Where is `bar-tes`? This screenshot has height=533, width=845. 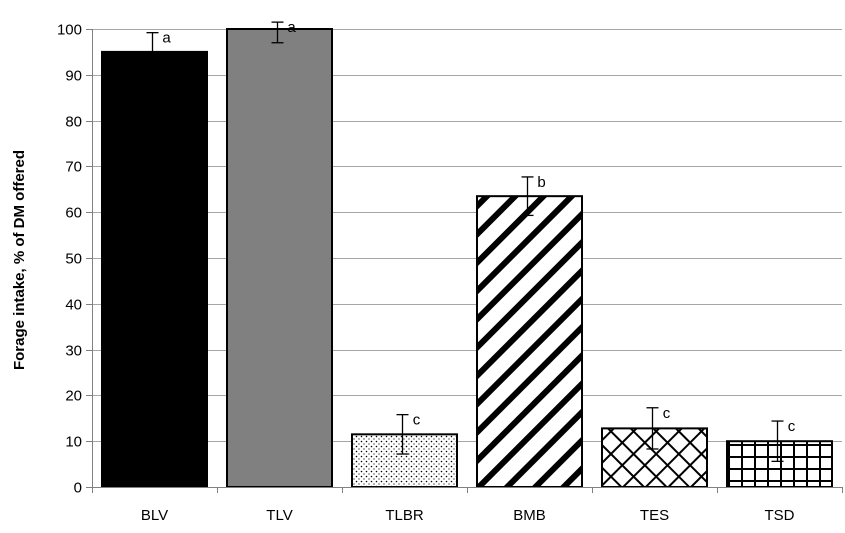 bar-tes is located at coordinates (654, 458).